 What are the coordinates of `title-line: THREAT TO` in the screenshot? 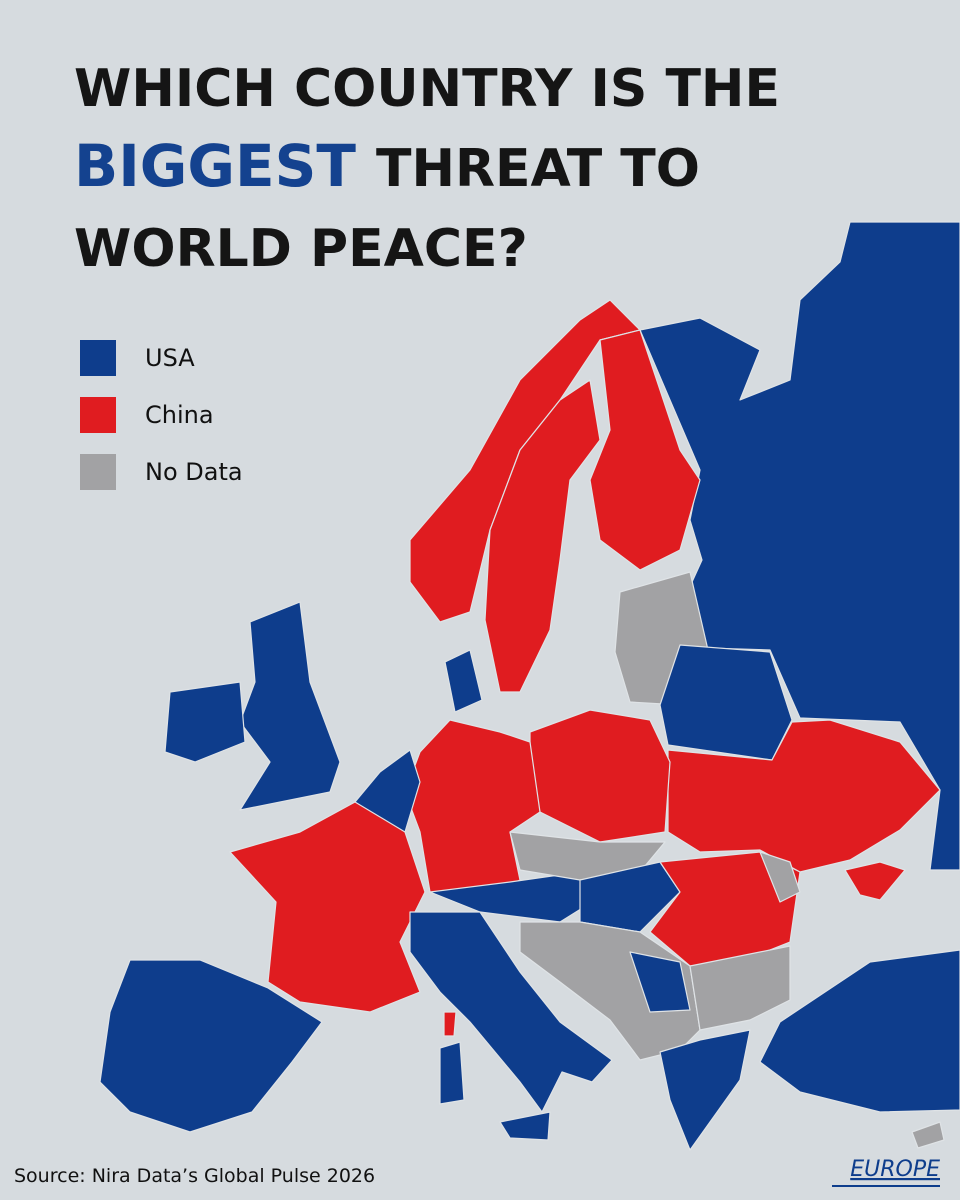 It's located at (538, 169).